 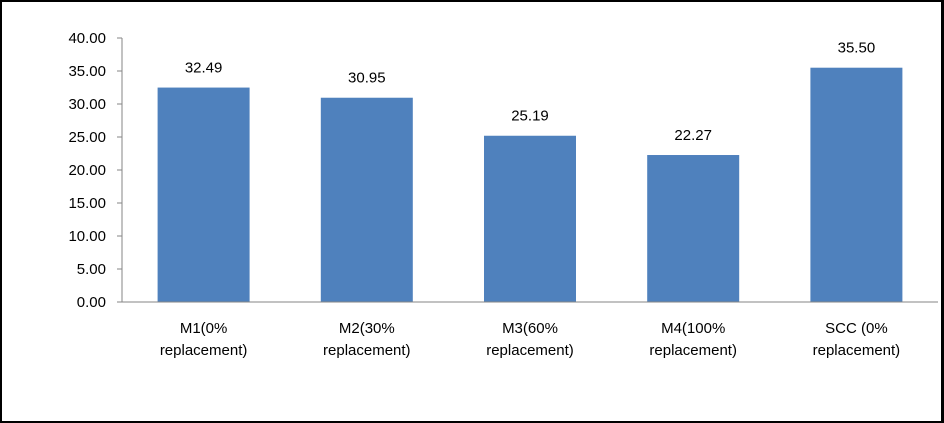 I want to click on y-tick-label: 10.00, so click(x=87, y=236).